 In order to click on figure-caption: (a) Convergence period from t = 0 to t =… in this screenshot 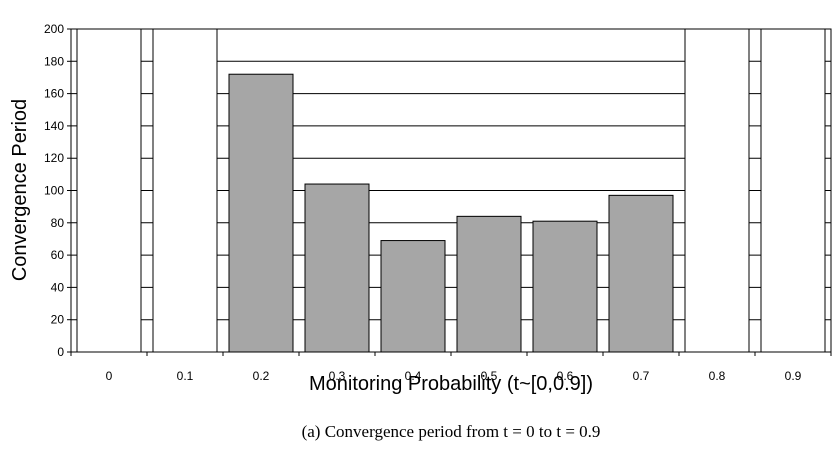, I will do `click(451, 431)`.